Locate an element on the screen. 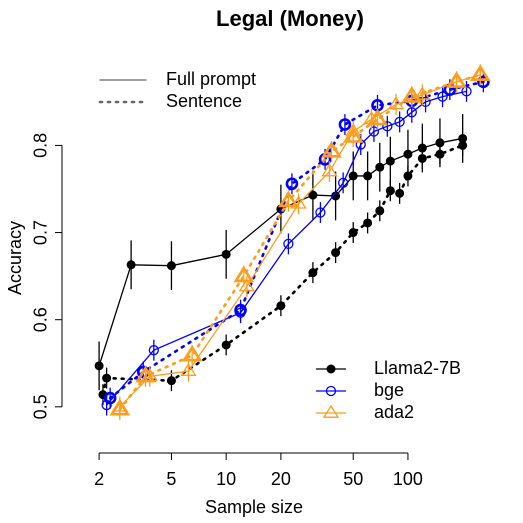 The width and height of the screenshot is (523, 523). legend-label: Sentence is located at coordinates (204, 101).